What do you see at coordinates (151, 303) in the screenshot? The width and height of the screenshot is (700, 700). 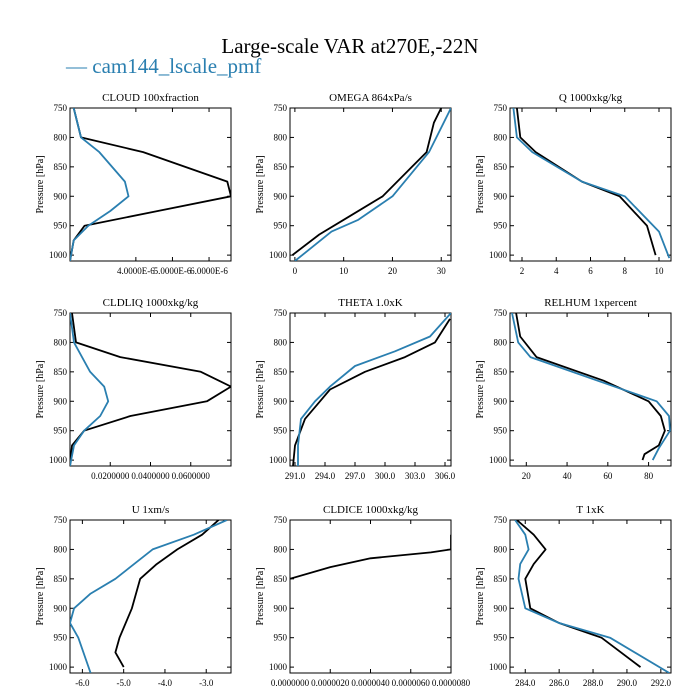 I see `panel-title: CLDLIQ 1000xkg/kg` at bounding box center [151, 303].